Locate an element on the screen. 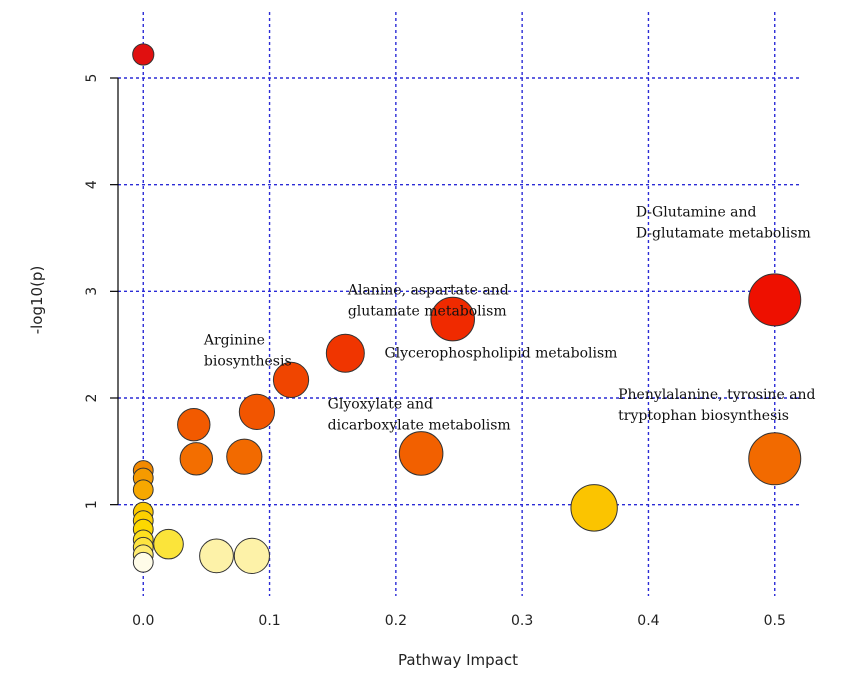  x-tick-label-0: 0.0 is located at coordinates (143, 621).